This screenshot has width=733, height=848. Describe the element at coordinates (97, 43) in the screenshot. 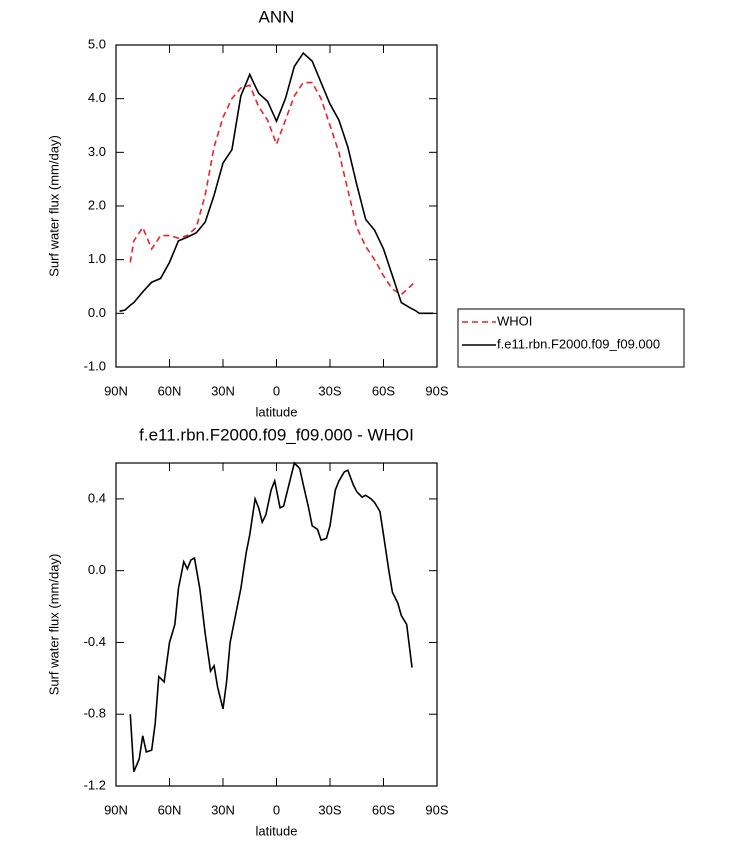

I see `y-tick-label: 5.0` at that location.